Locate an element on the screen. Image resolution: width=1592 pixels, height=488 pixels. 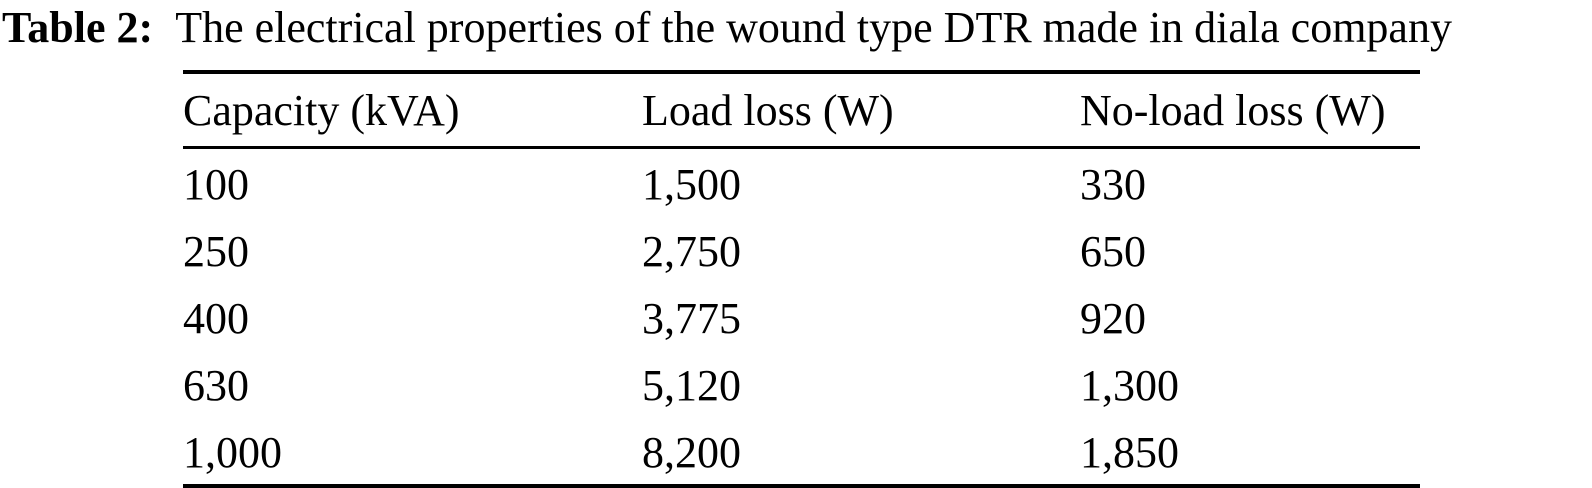
table-row: 100 1,500 330 is located at coordinates (801, 182).